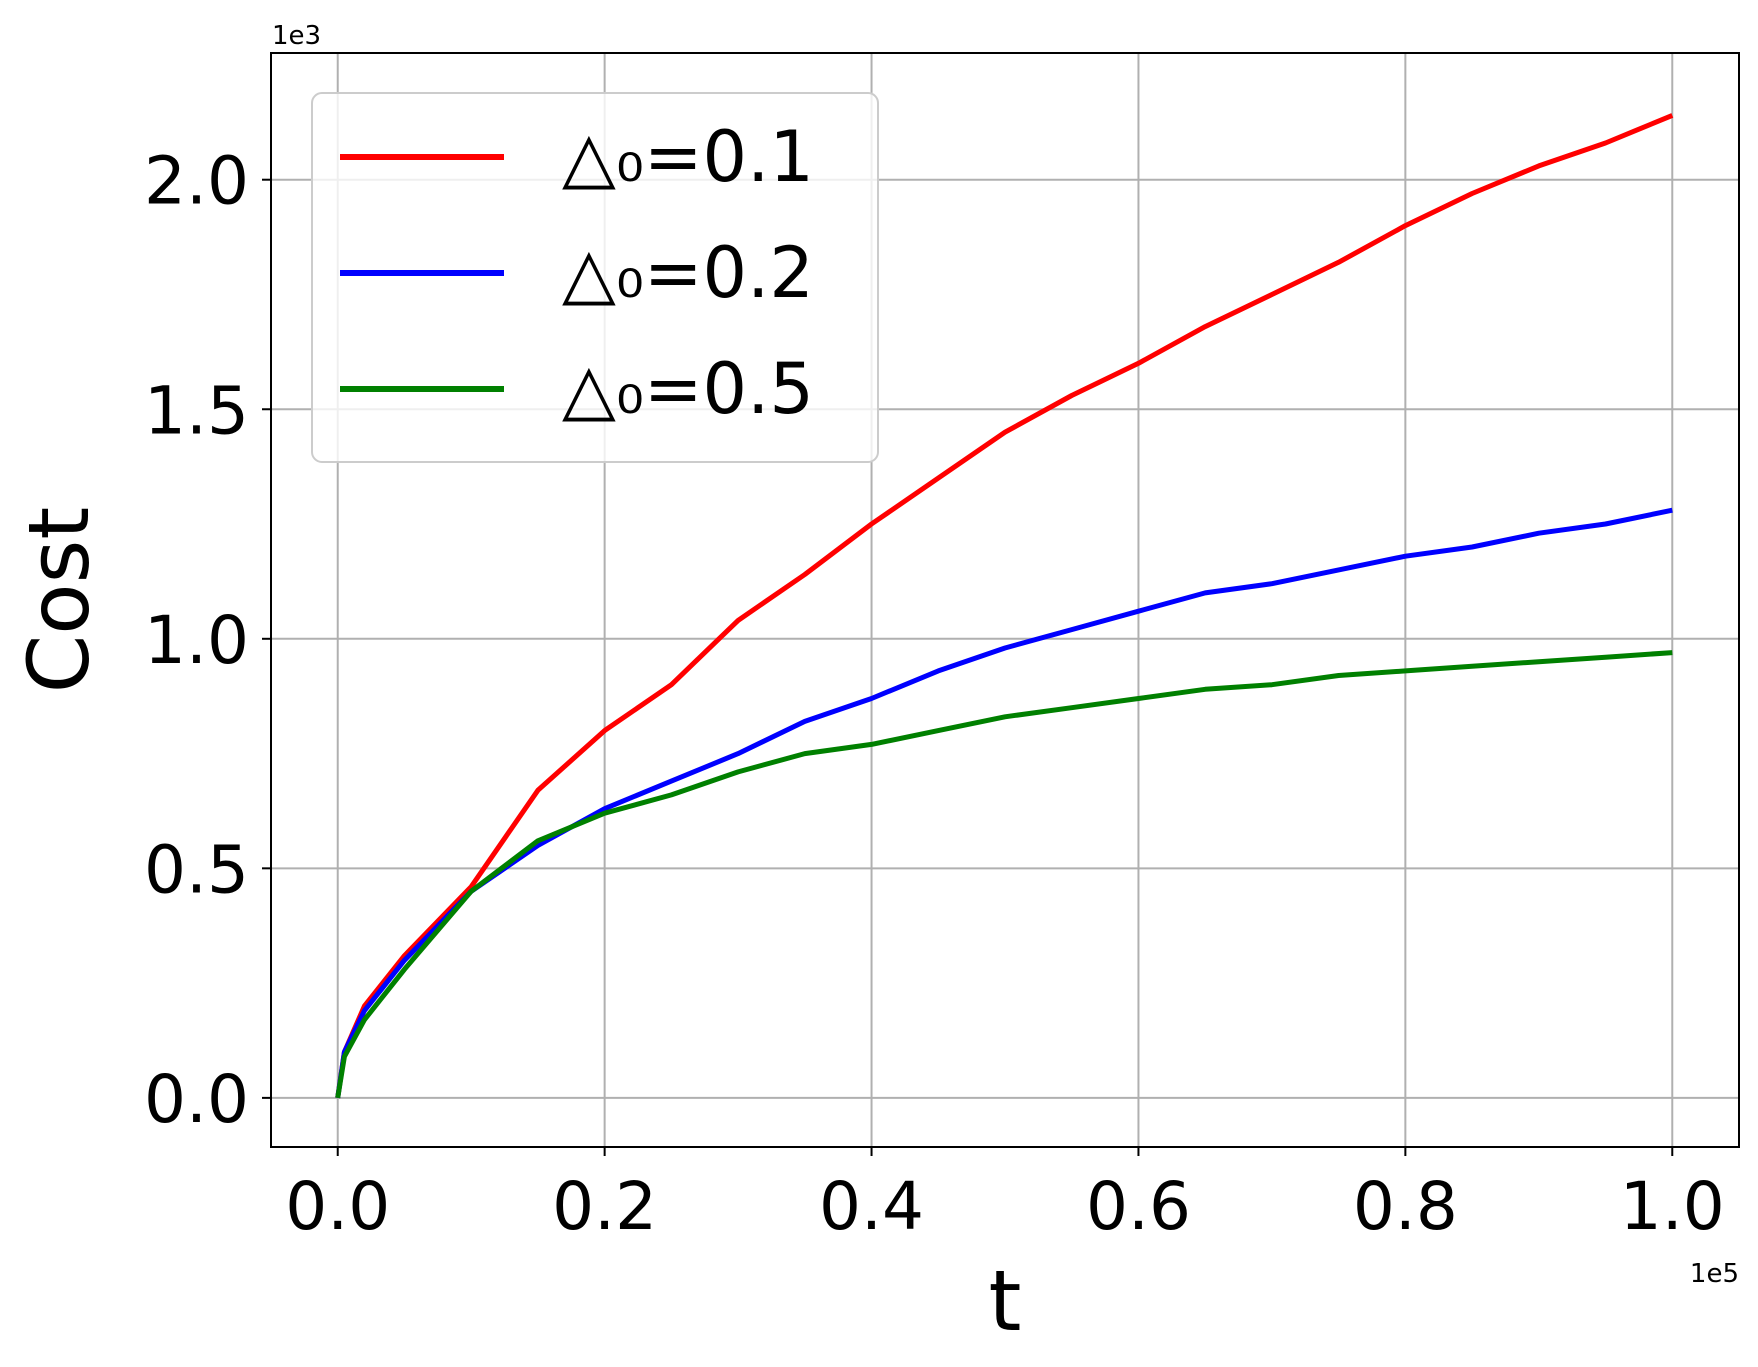 The height and width of the screenshot is (1367, 1758). I want to click on y-tick-label: 1.5, so click(196, 410).